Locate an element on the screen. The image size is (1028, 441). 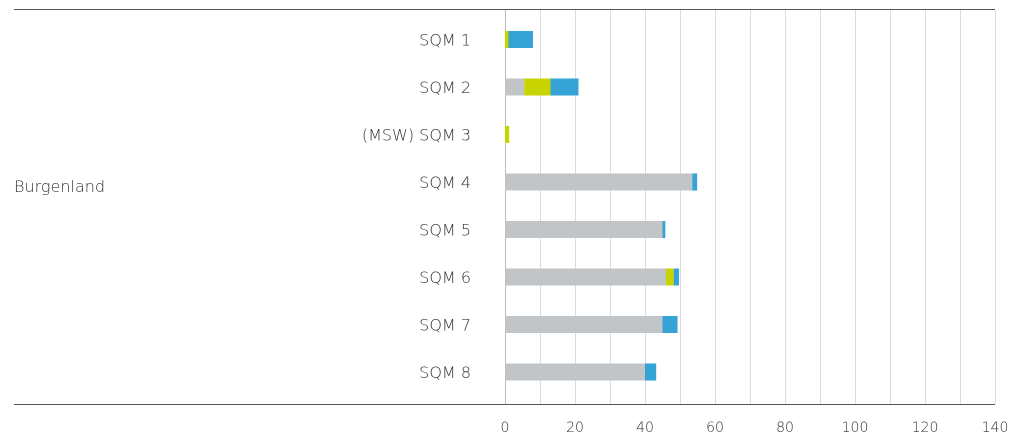
x-tick-label: 120 is located at coordinates (925, 428).